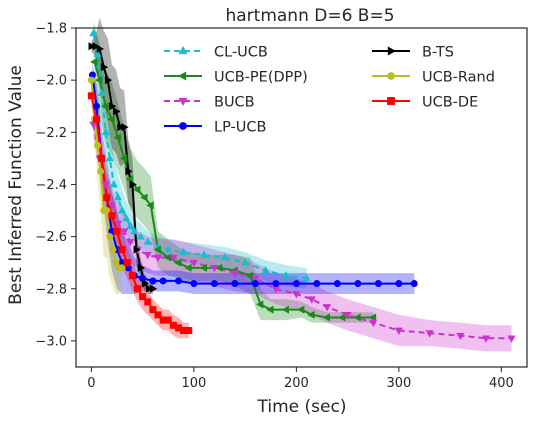 The height and width of the screenshot is (423, 548). Describe the element at coordinates (51, 81) in the screenshot. I see `y-tick-label: −2.0` at that location.